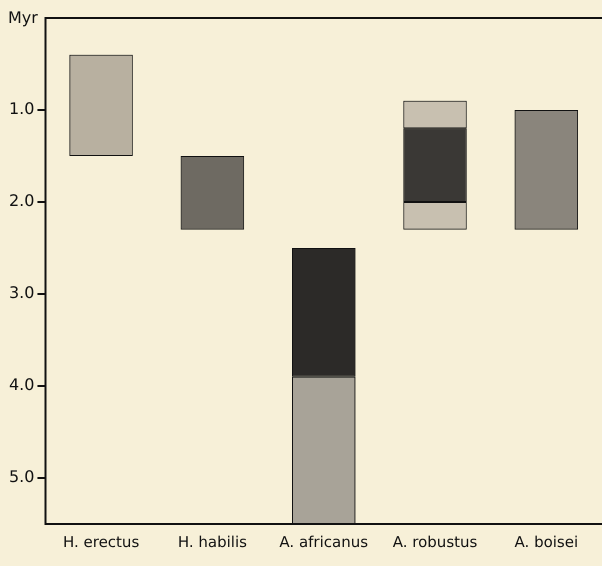 Image resolution: width=602 pixels, height=566 pixels. I want to click on y-tick-label: 3.0, so click(21, 292).